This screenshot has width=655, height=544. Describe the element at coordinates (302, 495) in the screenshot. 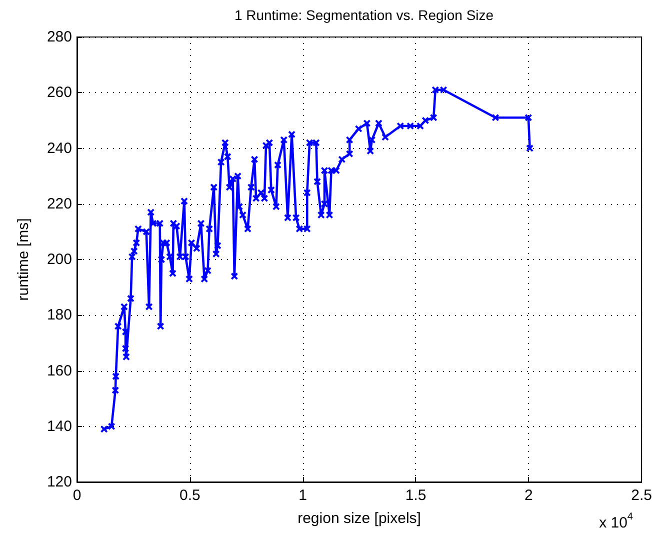

I see `x-tick-label: 1` at that location.